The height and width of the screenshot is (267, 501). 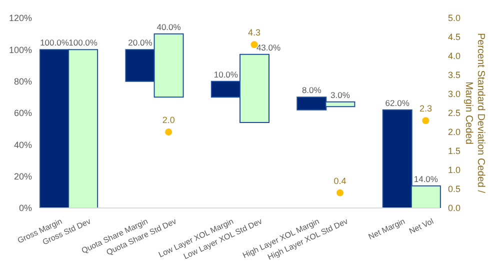 What do you see at coordinates (23, 81) in the screenshot?
I see `y-tick-label: 80%` at bounding box center [23, 81].